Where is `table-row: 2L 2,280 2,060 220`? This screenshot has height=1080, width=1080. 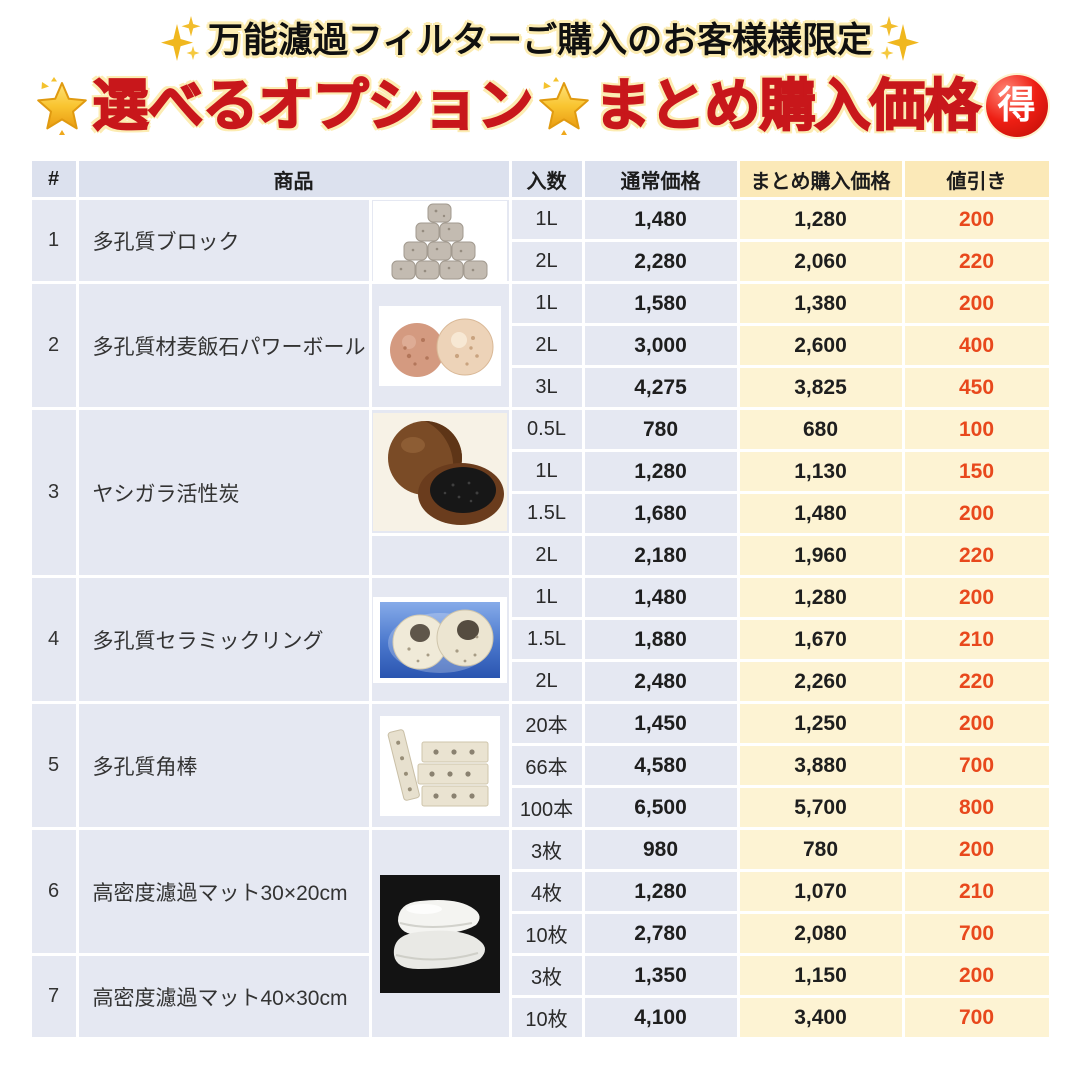
table-row: 2L 2,280 2,060 220 is located at coordinates (541, 261).